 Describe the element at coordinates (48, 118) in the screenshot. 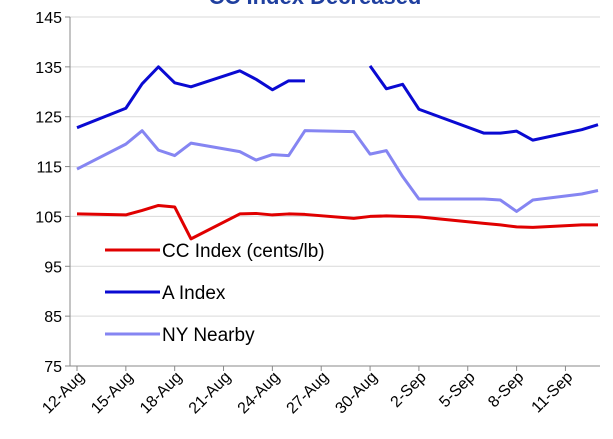

I see `y-tick-label: 125` at that location.